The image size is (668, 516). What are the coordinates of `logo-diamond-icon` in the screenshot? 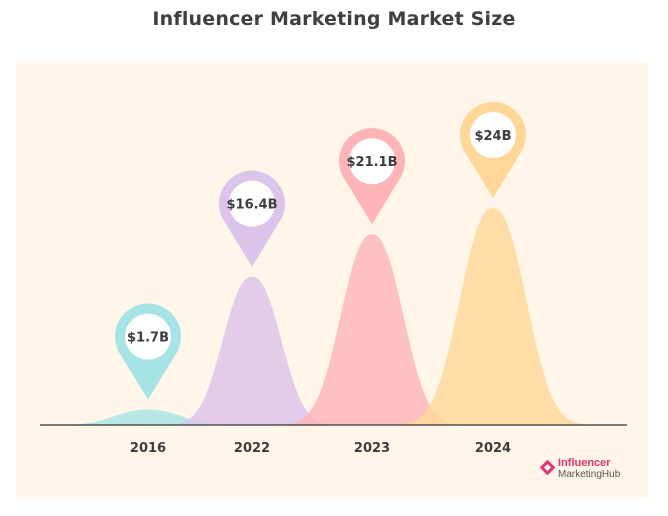 It's located at (547, 467).